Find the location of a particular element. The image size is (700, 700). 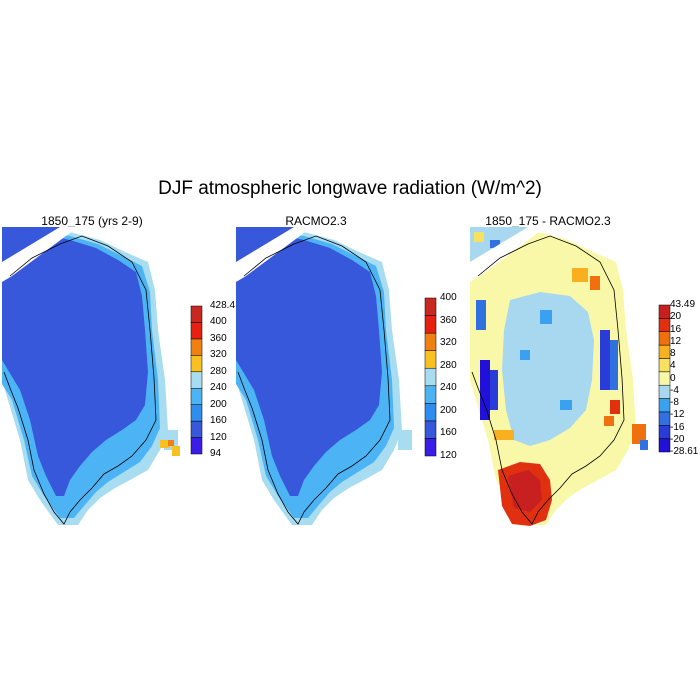

colorbar-racmo is located at coordinates (430, 377).